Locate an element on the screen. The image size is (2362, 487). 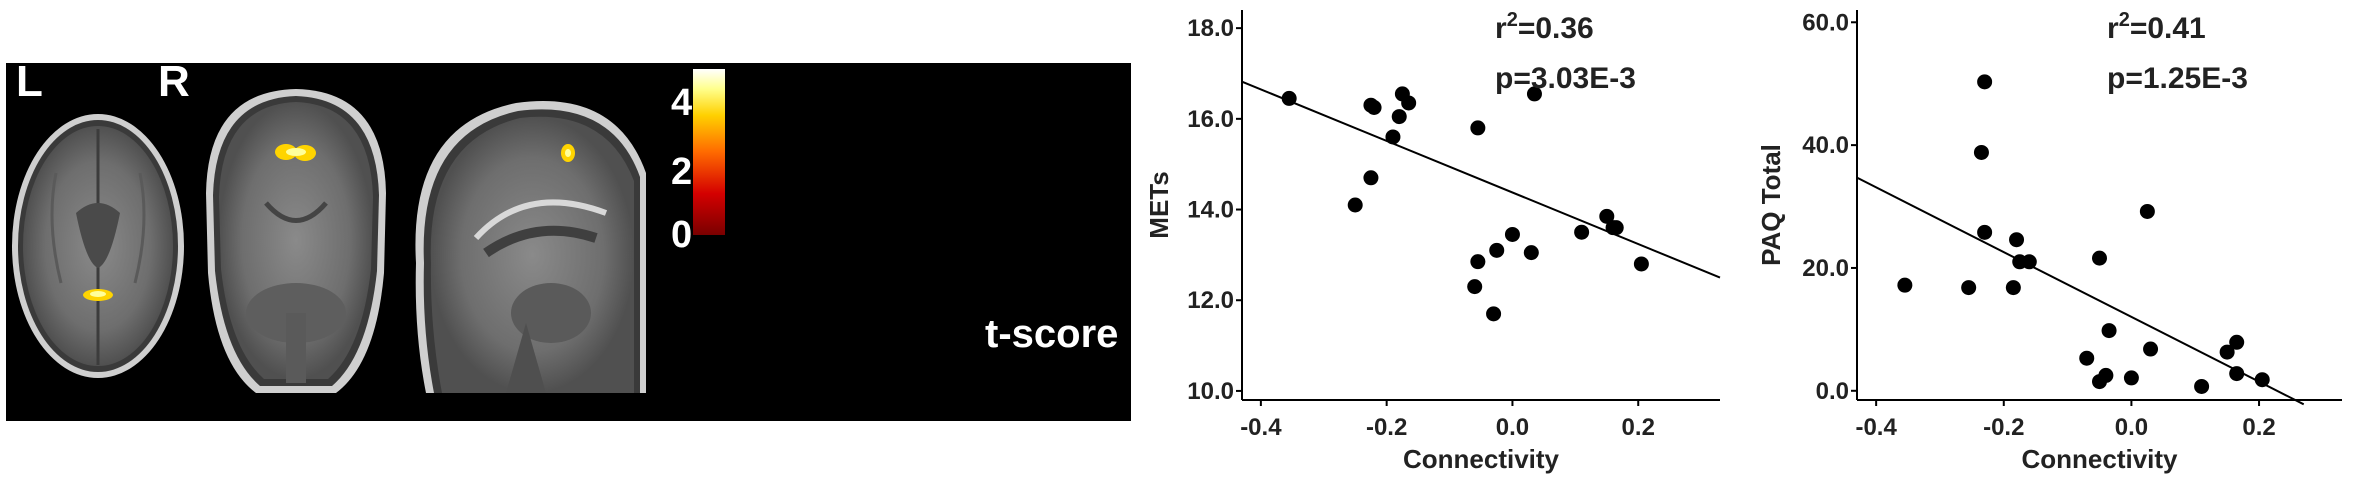
y-tick-label: 16.0 is located at coordinates (1210, 119).